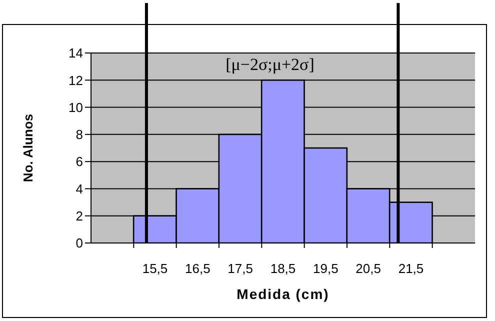  I want to click on y-tick-label: 10, so click(75, 107).